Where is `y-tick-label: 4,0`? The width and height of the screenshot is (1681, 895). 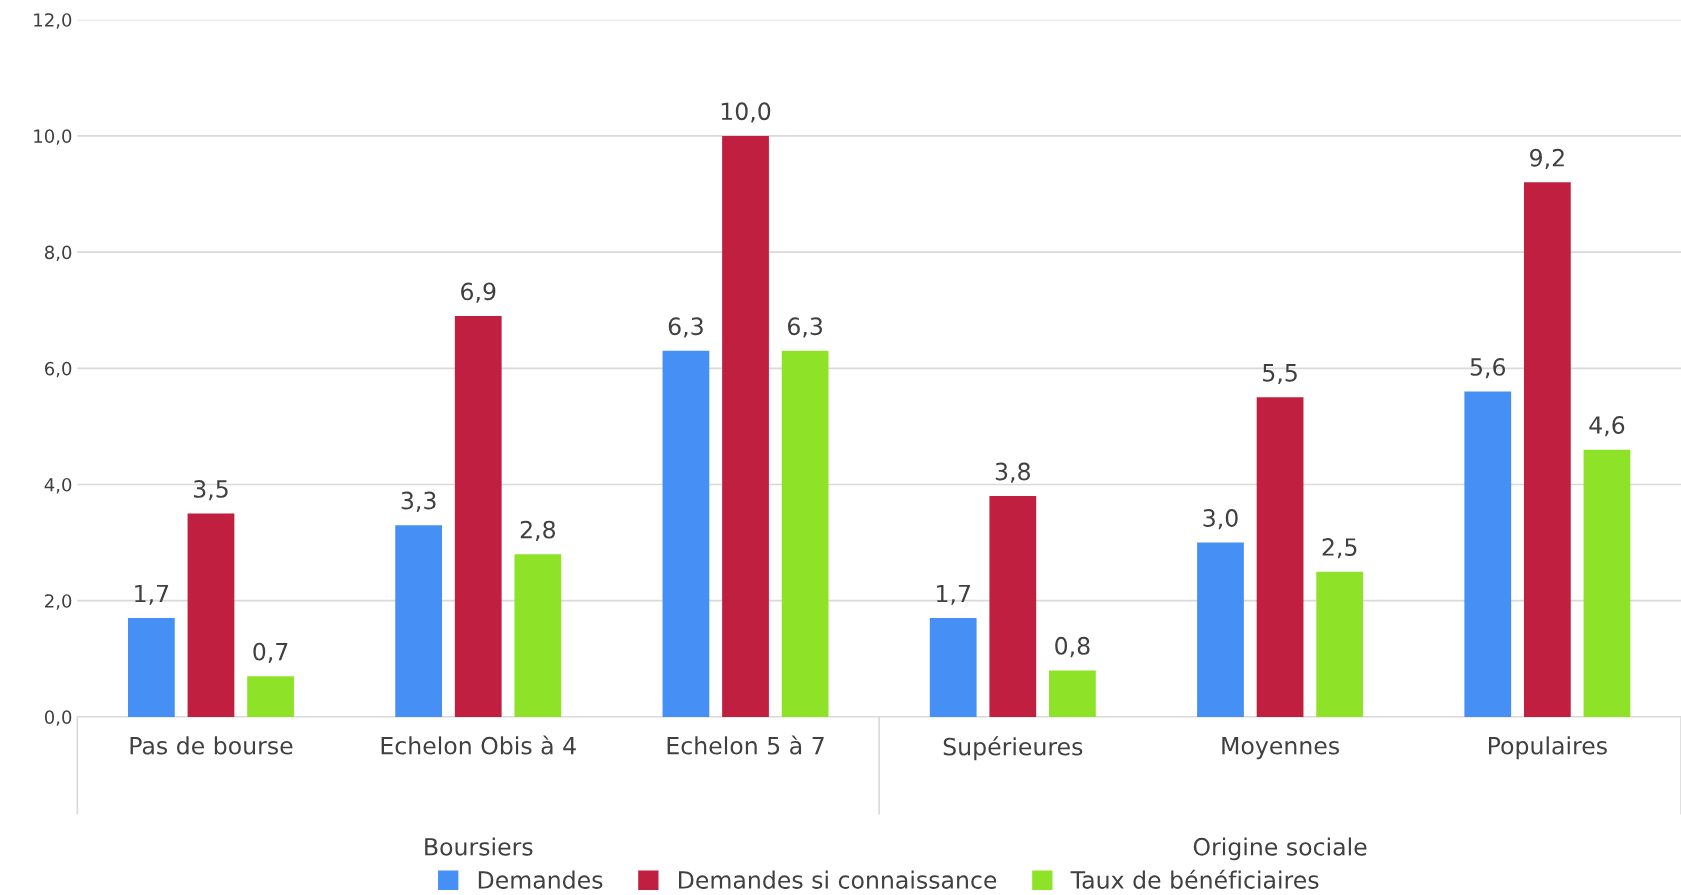
y-tick-label: 4,0 is located at coordinates (58, 485).